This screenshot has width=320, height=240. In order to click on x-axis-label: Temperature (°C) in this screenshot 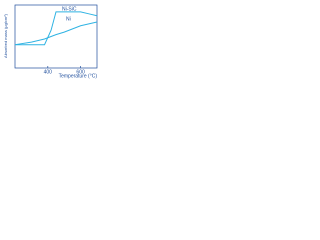, I will do `click(78, 76)`.